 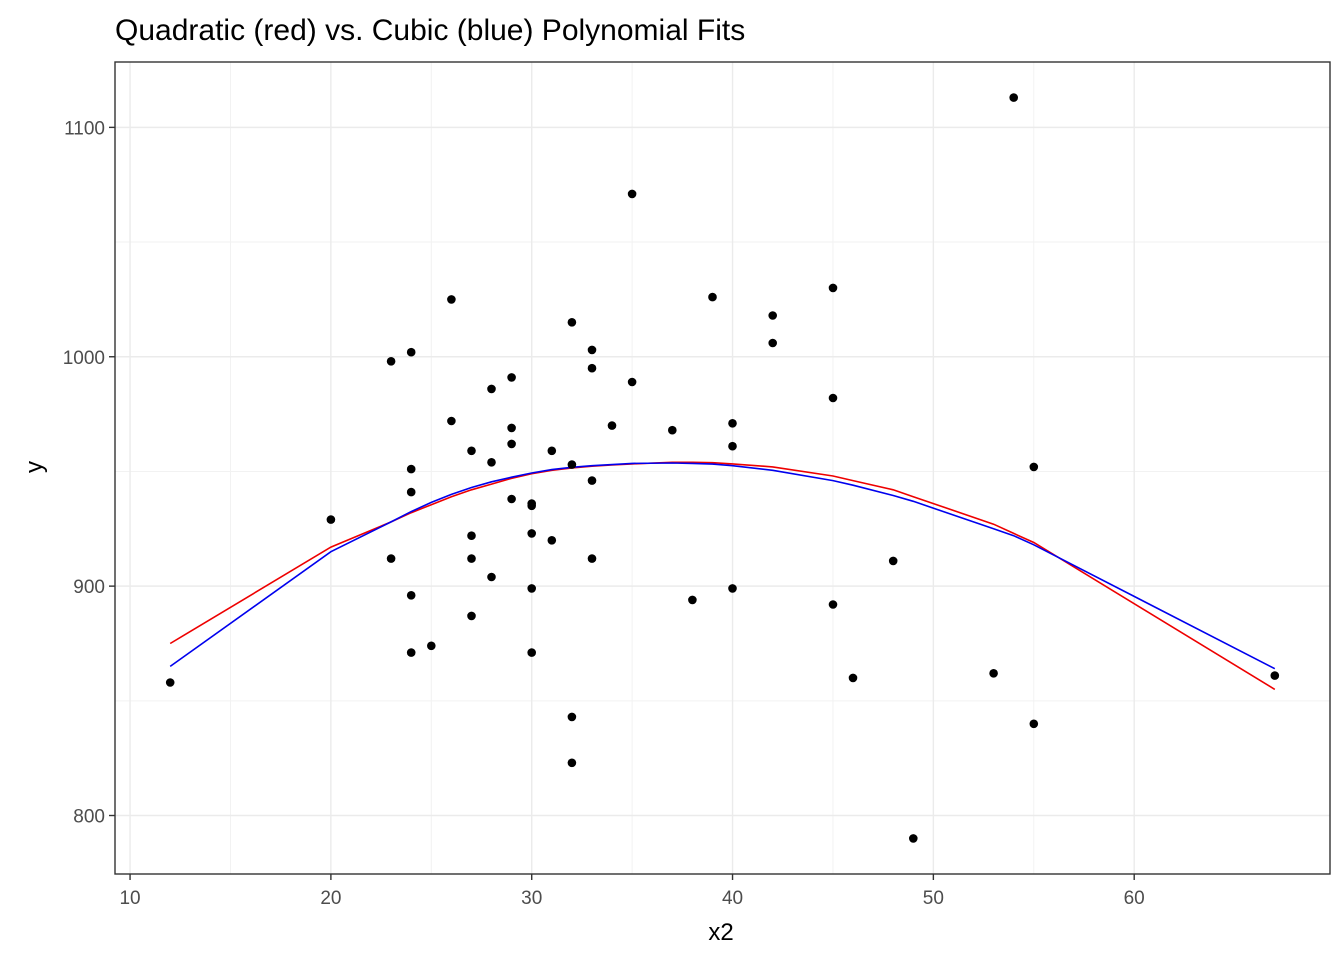 What do you see at coordinates (89, 817) in the screenshot?
I see `y-tick-label: 800` at bounding box center [89, 817].